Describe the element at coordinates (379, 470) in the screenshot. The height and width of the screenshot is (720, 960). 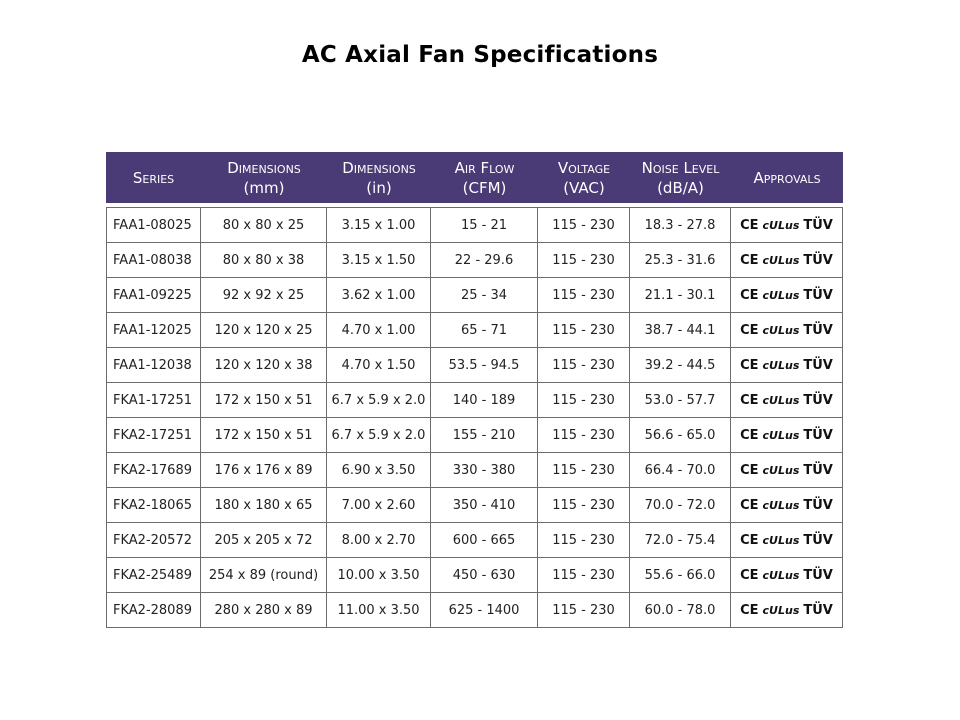
I see `cell-dimensions-in: 6.90 x 3.50` at that location.